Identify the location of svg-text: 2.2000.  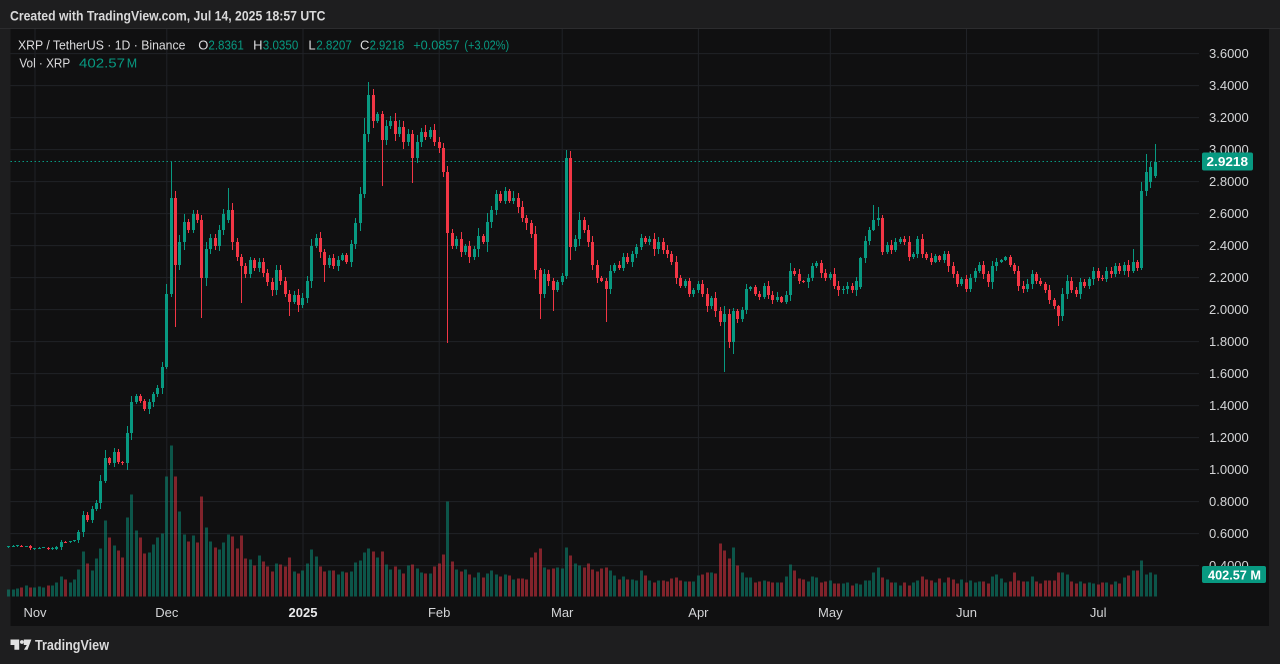
(1229, 277).